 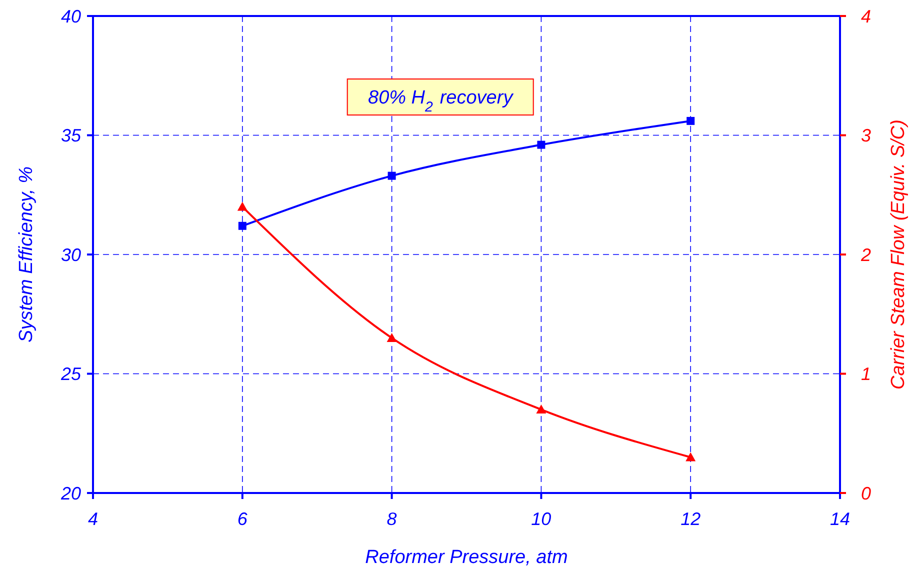 What do you see at coordinates (866, 374) in the screenshot?
I see `y2-tick-label: 1` at bounding box center [866, 374].